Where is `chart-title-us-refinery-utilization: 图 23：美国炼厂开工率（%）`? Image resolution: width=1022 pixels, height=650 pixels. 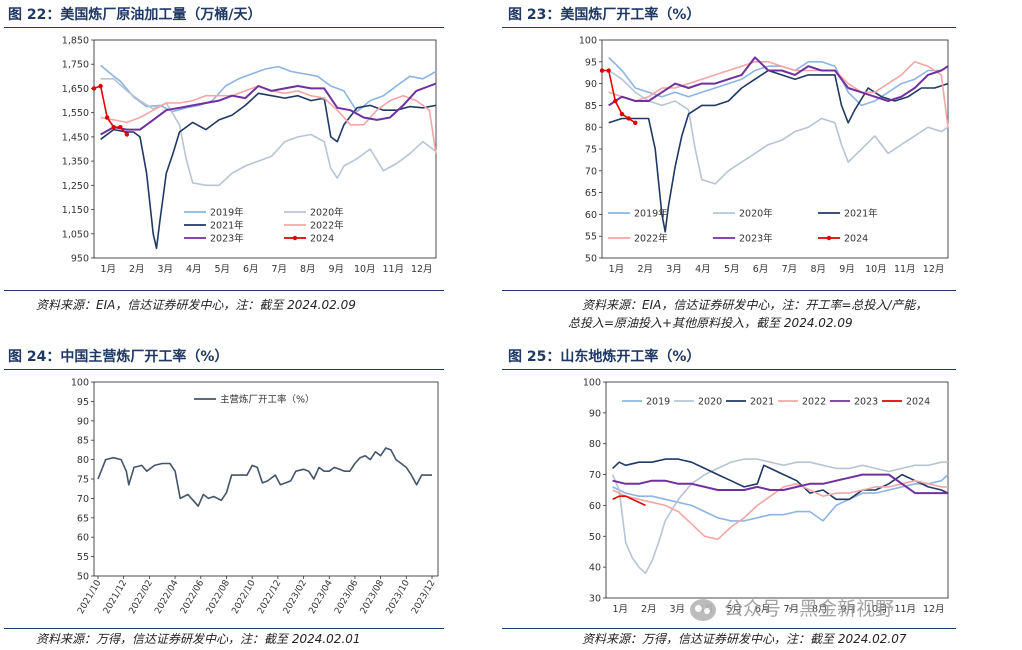 chart-title-us-refinery-utilization: 图 23：美国炼厂开工率（%） is located at coordinates (604, 15).